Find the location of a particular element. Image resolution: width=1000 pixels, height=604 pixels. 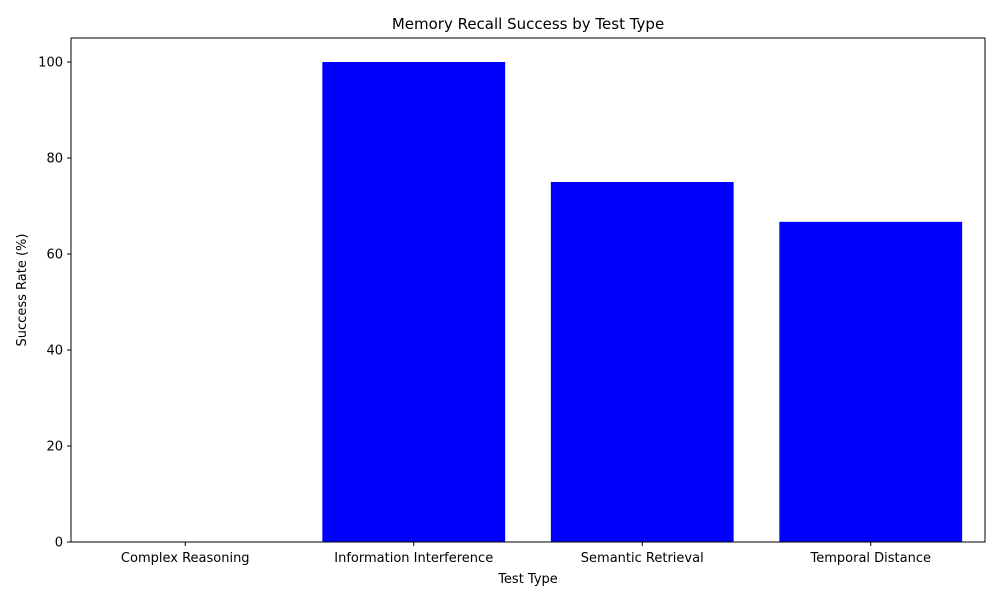

bar-temporal-distance is located at coordinates (871, 381).